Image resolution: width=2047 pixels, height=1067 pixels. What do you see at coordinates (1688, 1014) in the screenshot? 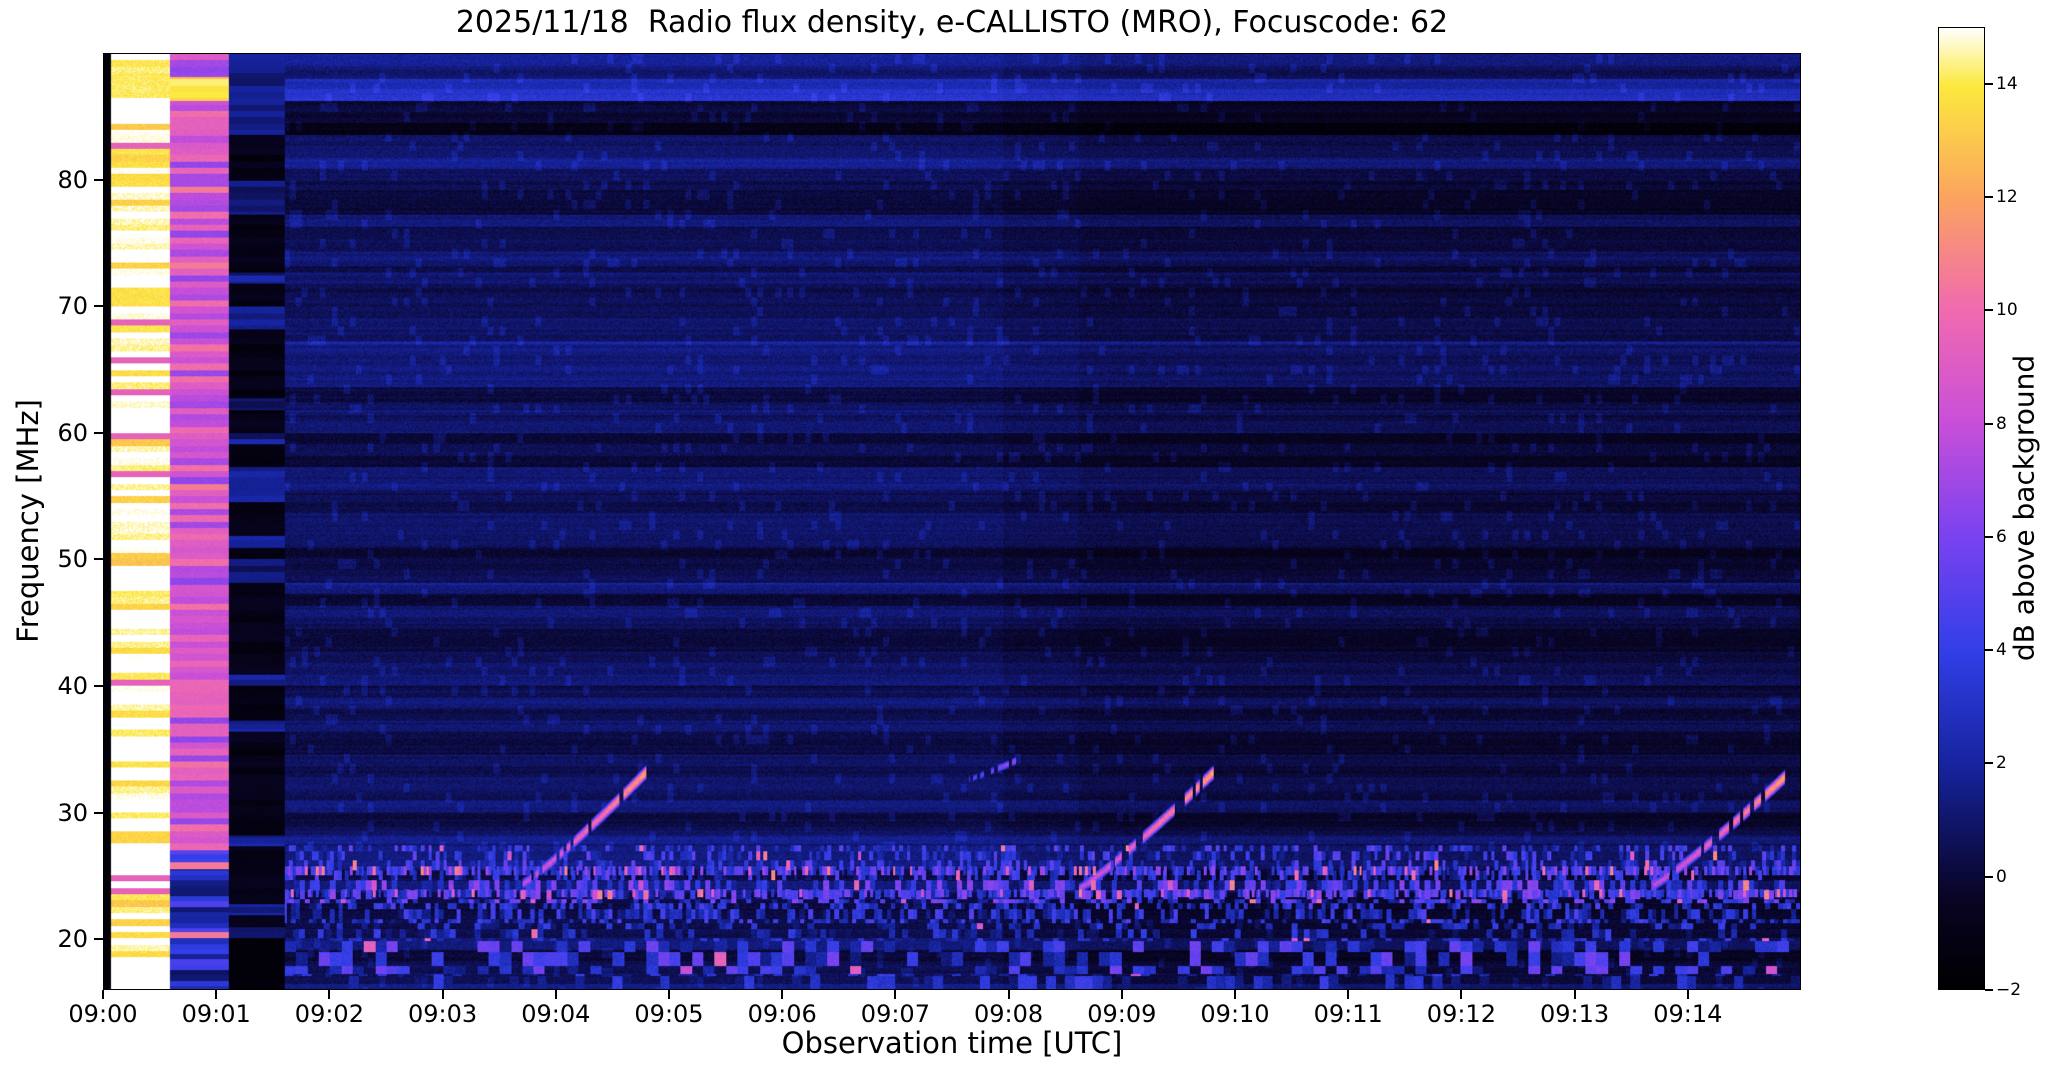
I see `x-tick-label: 09:14` at bounding box center [1688, 1014].